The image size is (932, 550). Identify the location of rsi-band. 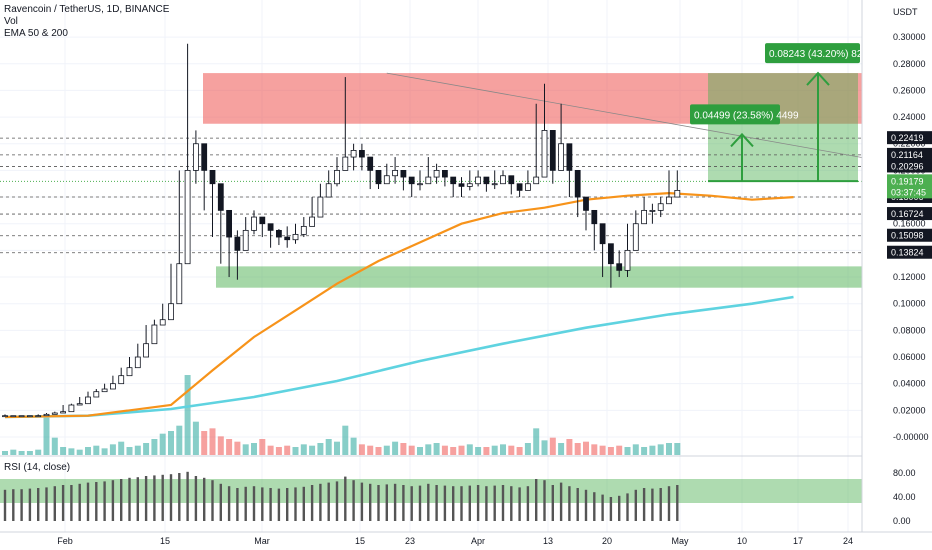
(431, 491).